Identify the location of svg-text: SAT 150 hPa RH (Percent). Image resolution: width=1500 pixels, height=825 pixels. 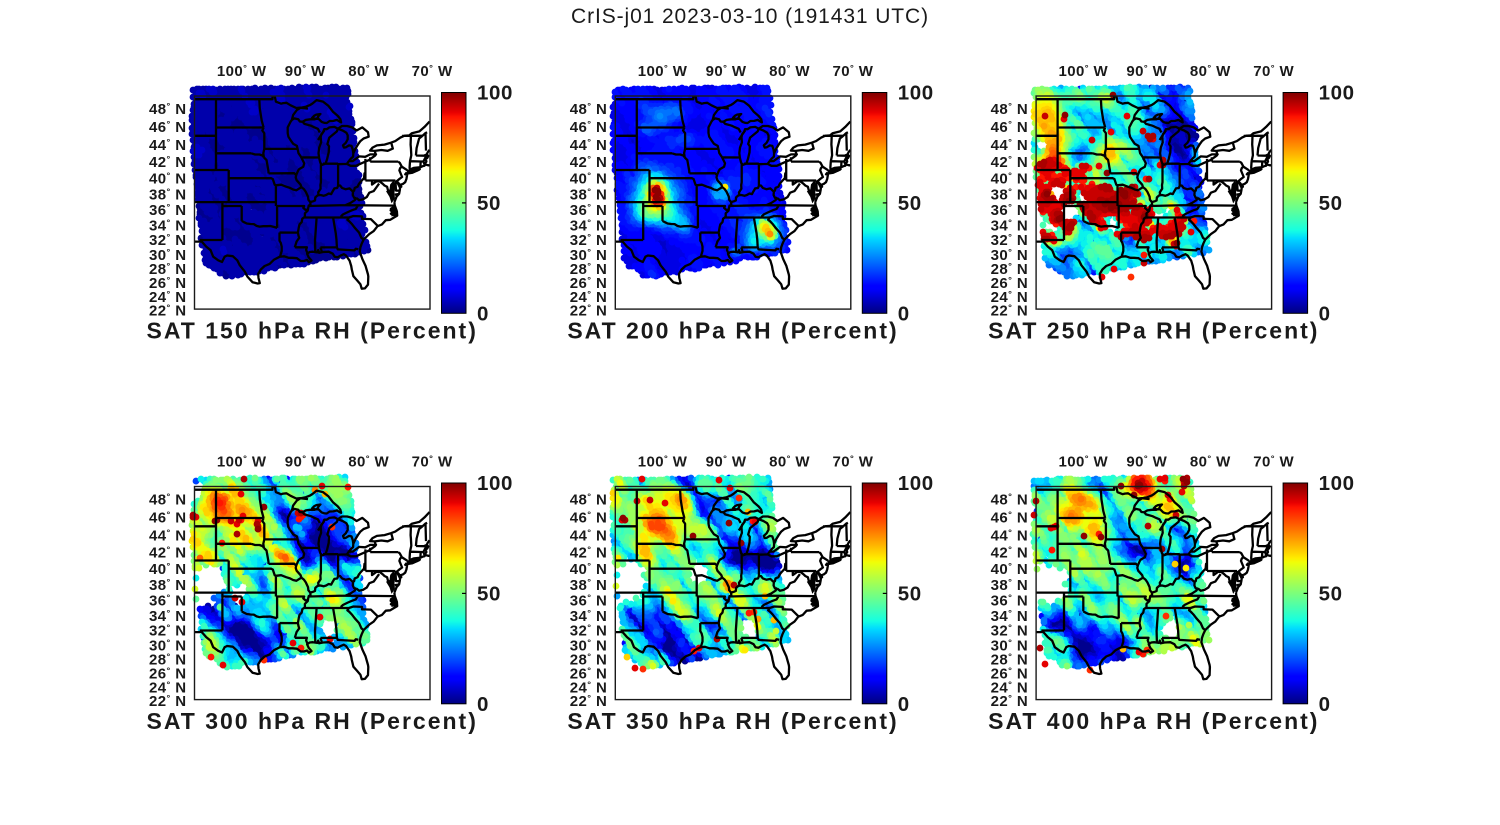
(312, 331).